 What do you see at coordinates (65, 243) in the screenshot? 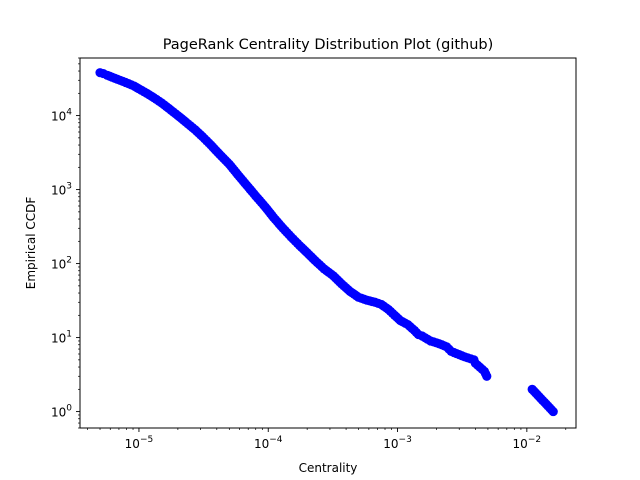
I see `y-axis-ticks: 10⁰ 10¹ 10² 10³ 10⁴` at bounding box center [65, 243].